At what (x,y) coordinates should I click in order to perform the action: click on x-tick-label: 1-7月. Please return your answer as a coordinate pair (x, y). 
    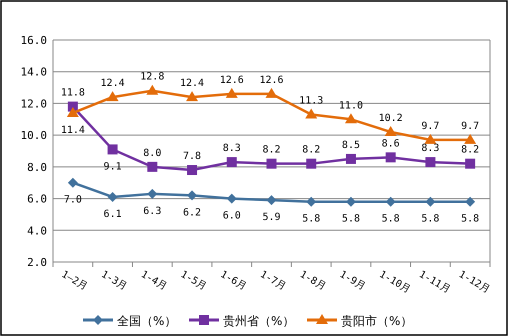
    Looking at the image, I should click on (273, 281).